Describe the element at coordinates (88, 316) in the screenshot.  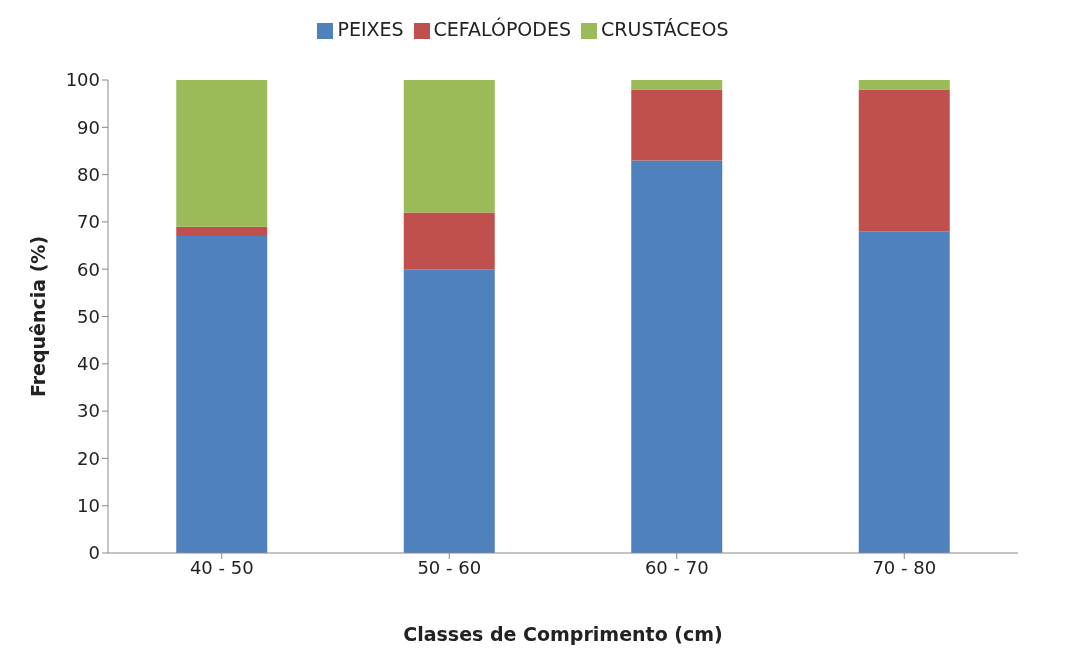
I see `y-tick-label: 50` at that location.